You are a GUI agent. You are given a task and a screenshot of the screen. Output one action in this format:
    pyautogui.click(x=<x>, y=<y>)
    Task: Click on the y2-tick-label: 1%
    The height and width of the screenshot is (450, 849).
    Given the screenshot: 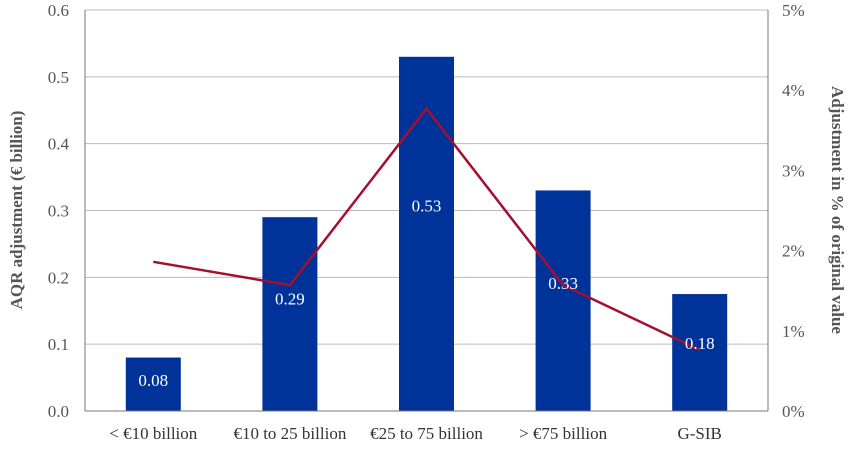 What is the action you would take?
    pyautogui.click(x=793, y=331)
    